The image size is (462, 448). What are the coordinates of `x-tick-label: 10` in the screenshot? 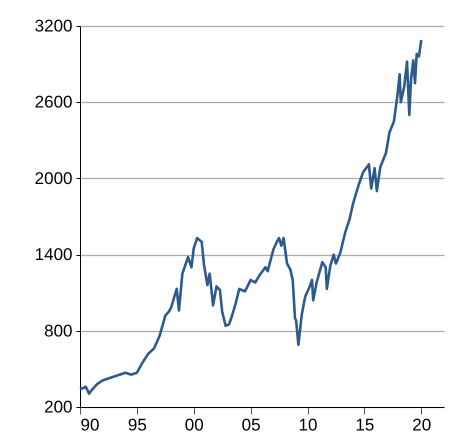 It's located at (308, 425).